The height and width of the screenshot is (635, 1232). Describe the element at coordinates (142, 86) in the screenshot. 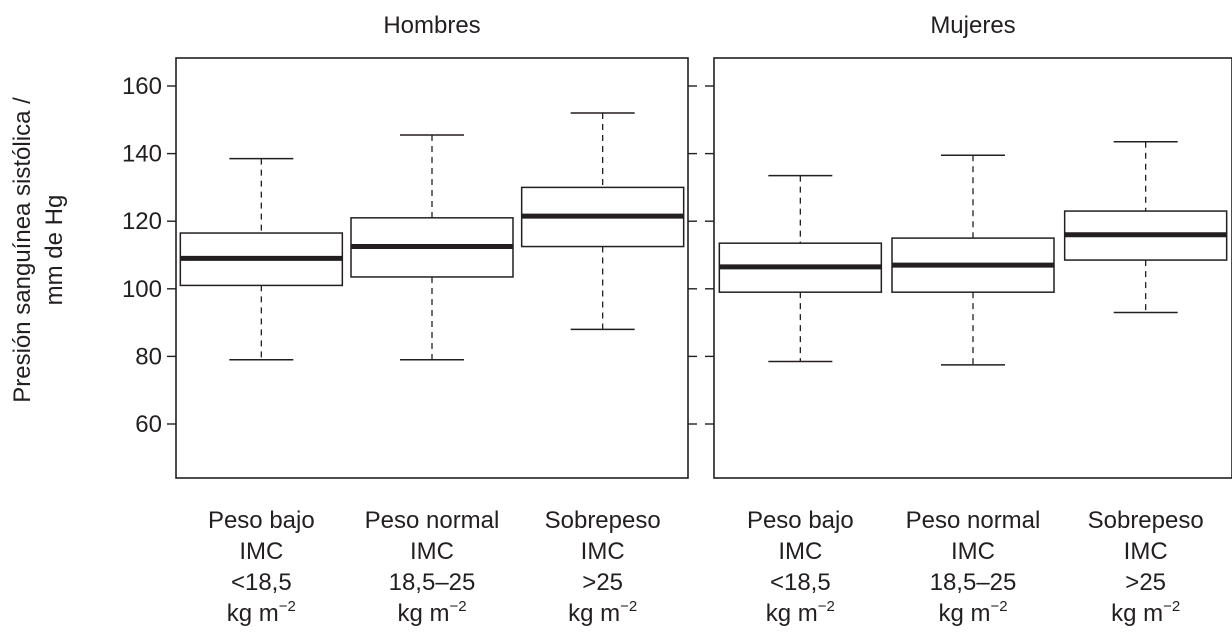

I see `y-tick-label: 160` at that location.